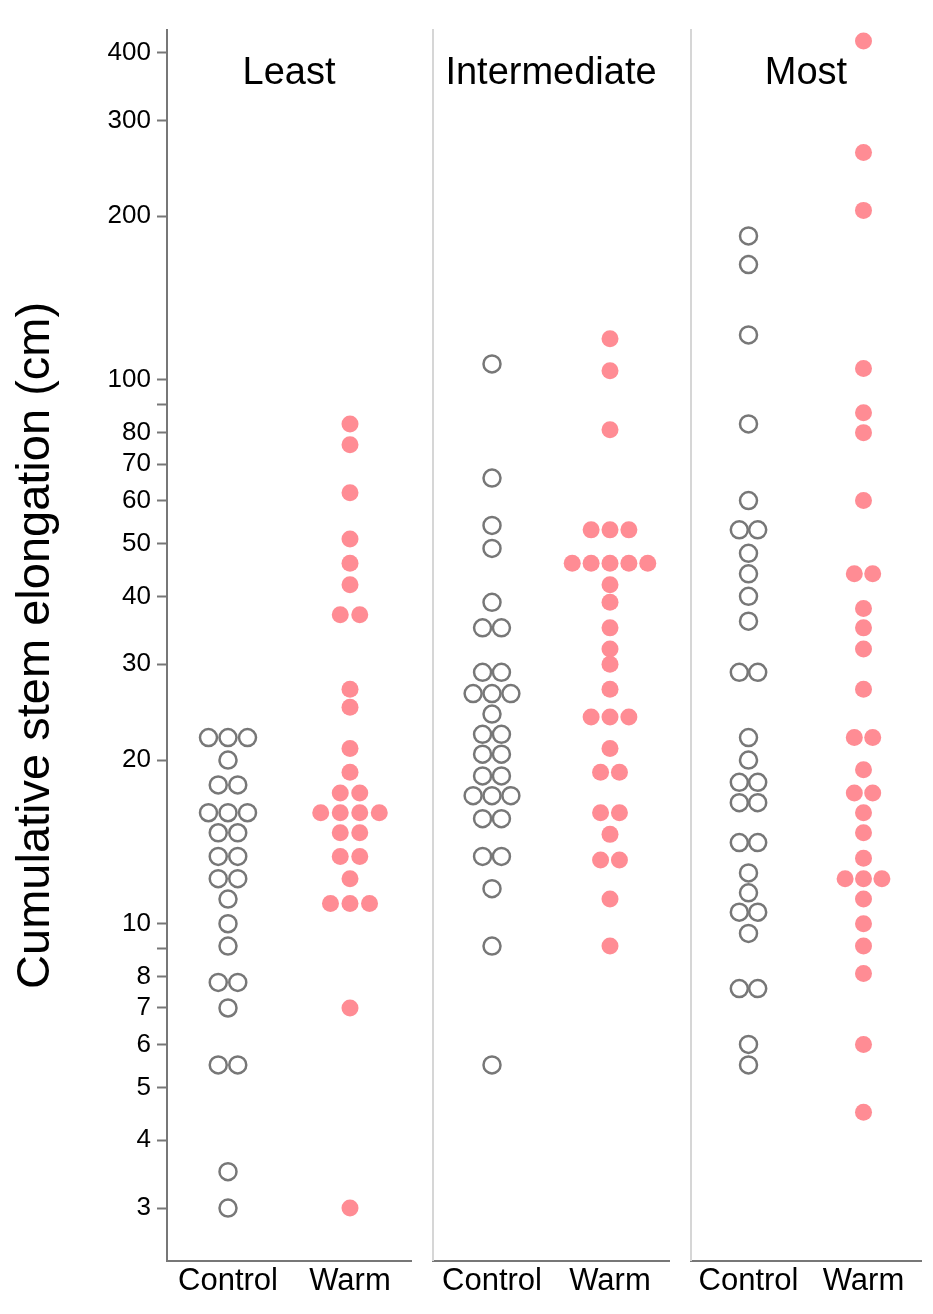 The image size is (933, 1314). What do you see at coordinates (143, 1206) in the screenshot?
I see `y-tick-label: 3` at bounding box center [143, 1206].